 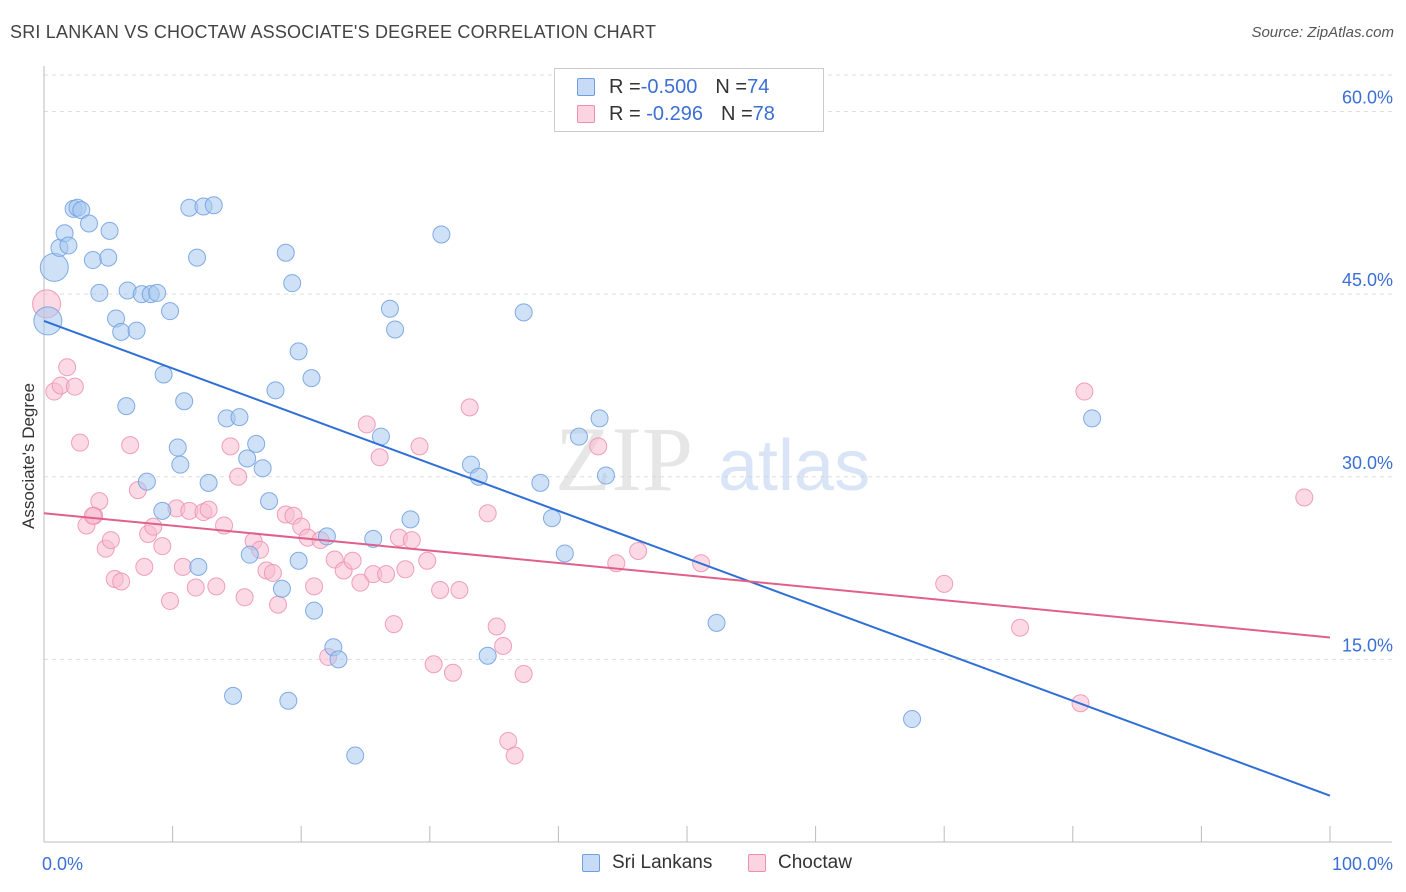 I want to click on y-tick-label: 60.0%, so click(x=1367, y=98).